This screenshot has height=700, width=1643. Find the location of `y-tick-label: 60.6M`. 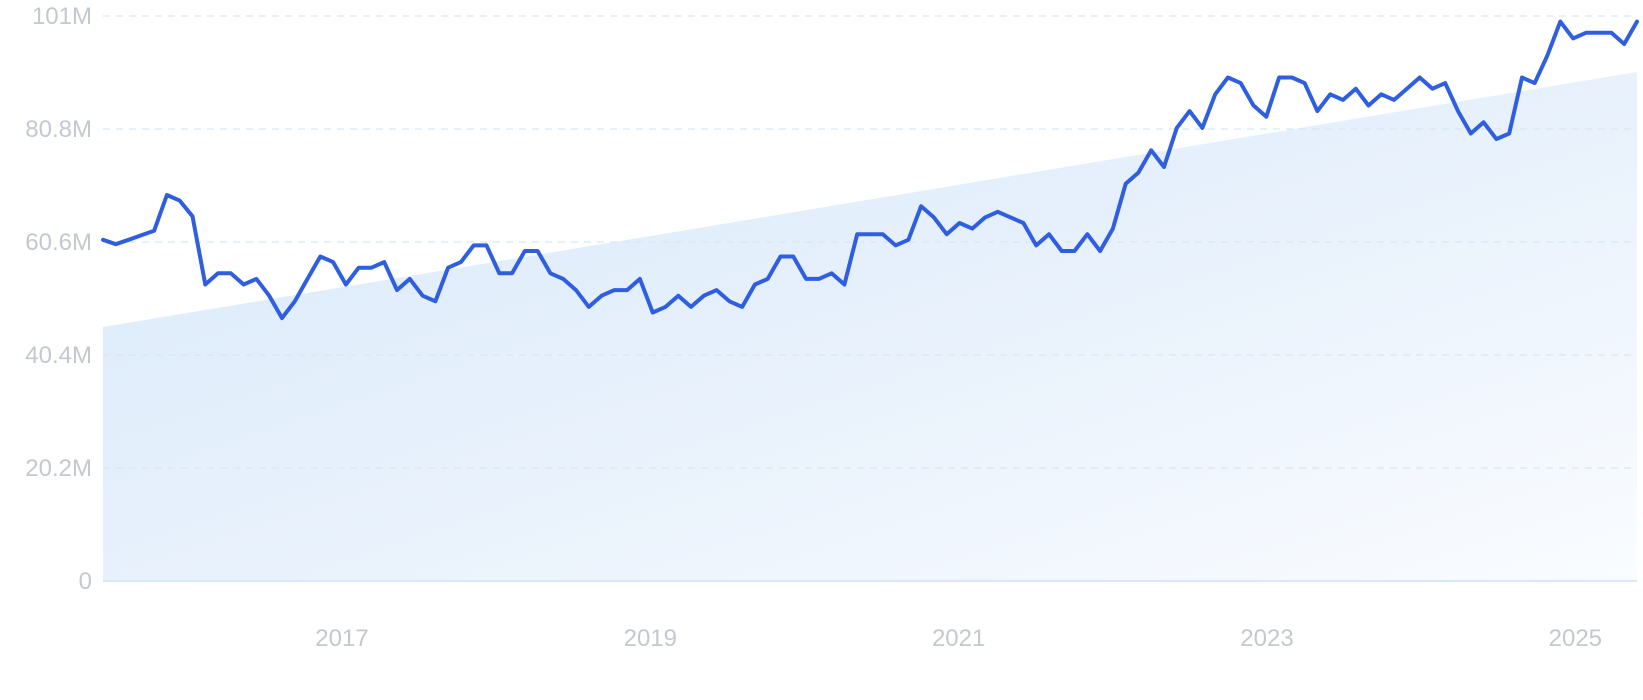

y-tick-label: 60.6M is located at coordinates (58, 242).